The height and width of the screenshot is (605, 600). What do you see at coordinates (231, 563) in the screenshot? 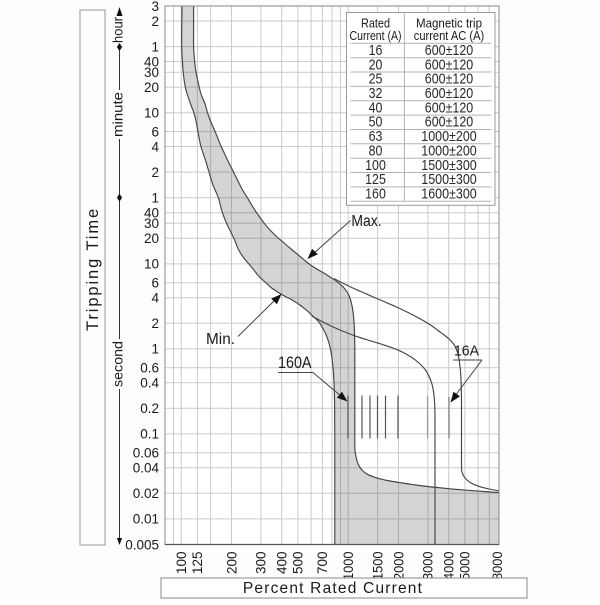
I see `svg-text: 200` at bounding box center [231, 563].